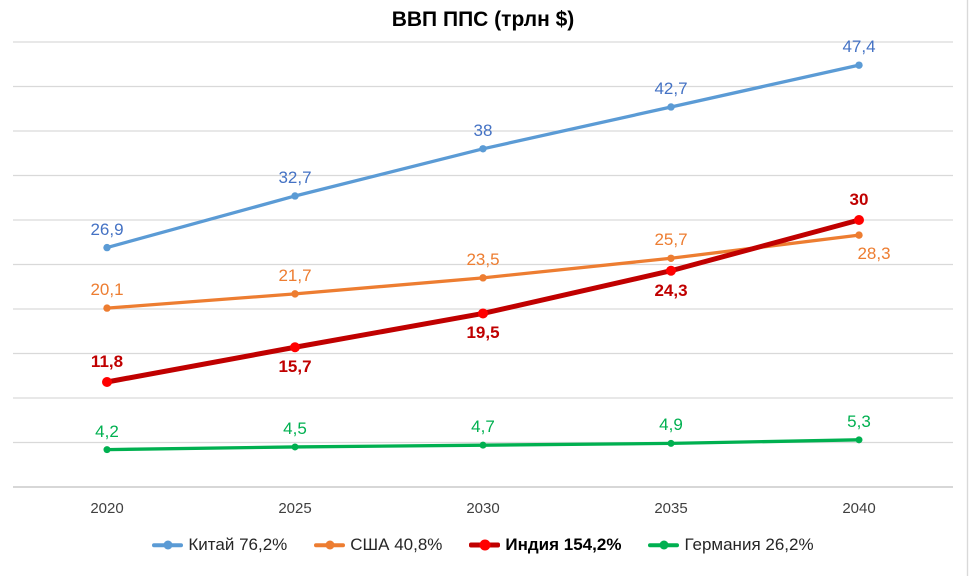 The width and height of the screenshot is (970, 576). Describe the element at coordinates (107, 290) in the screenshot. I see `usa-data-label: 20,1` at that location.